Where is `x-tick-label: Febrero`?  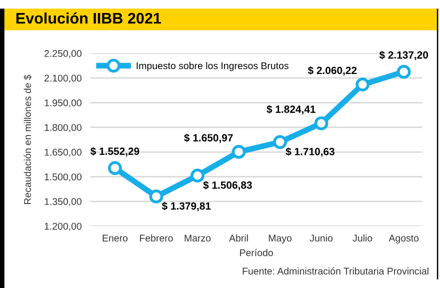 x-tick-label: Febrero is located at coordinates (156, 238).